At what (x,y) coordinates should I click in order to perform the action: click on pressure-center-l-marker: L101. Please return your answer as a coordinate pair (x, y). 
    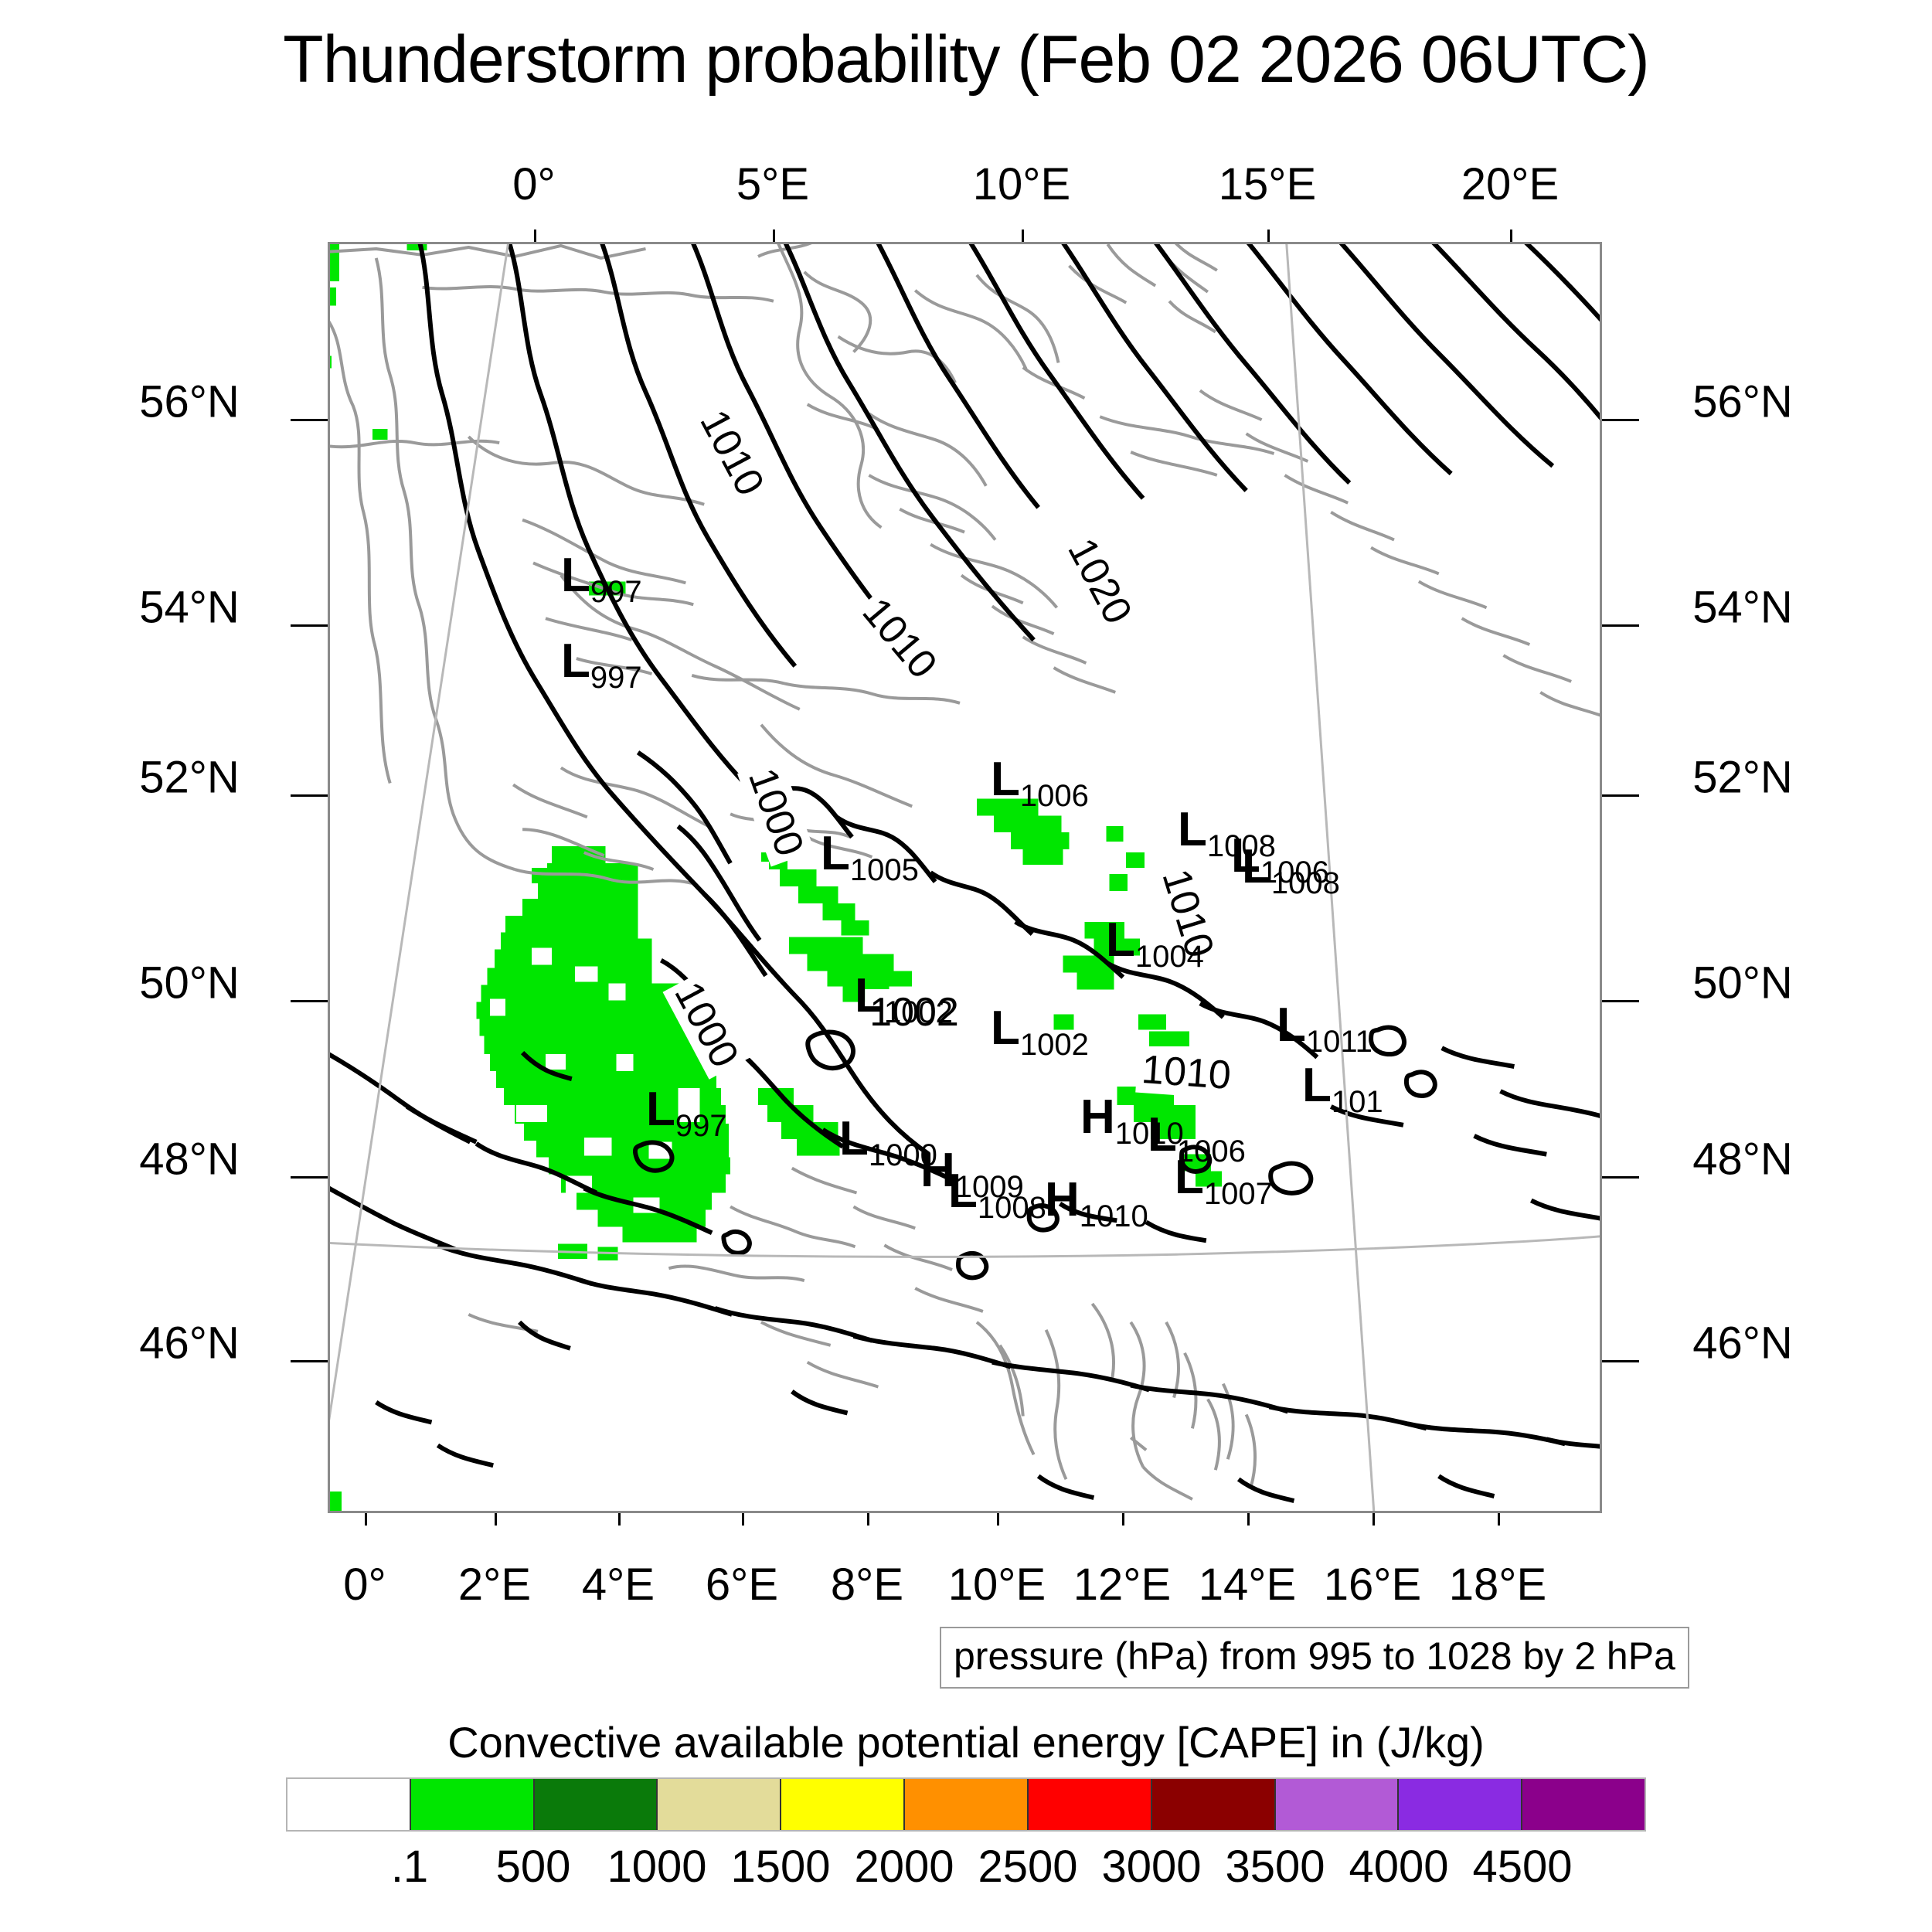
    Looking at the image, I should click on (1342, 1089).